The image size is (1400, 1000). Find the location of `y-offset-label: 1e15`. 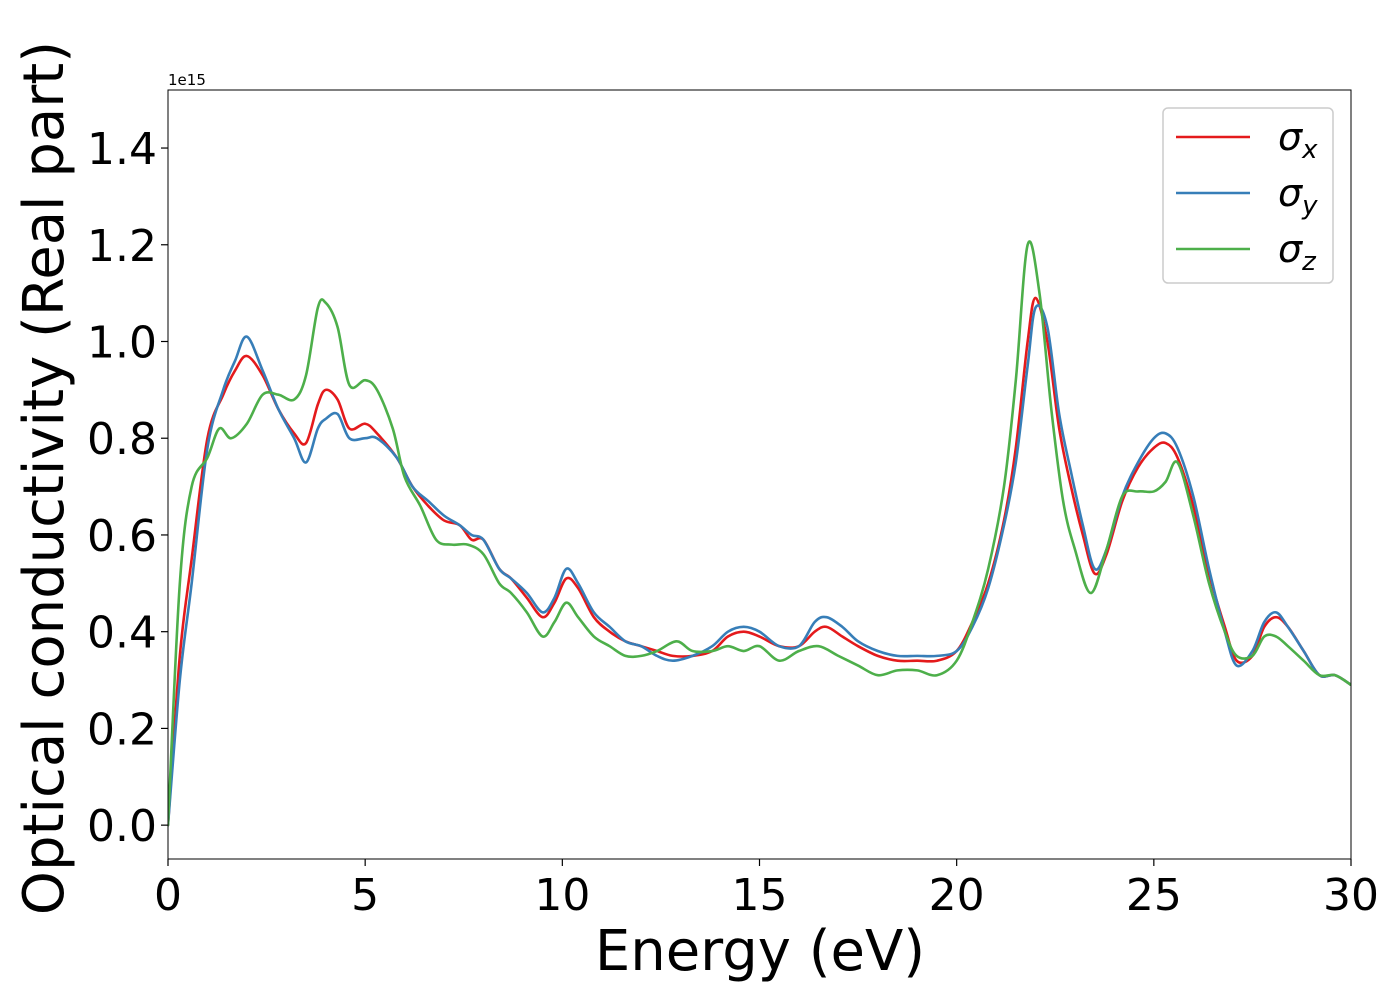

y-offset-label: 1e15 is located at coordinates (187, 80).